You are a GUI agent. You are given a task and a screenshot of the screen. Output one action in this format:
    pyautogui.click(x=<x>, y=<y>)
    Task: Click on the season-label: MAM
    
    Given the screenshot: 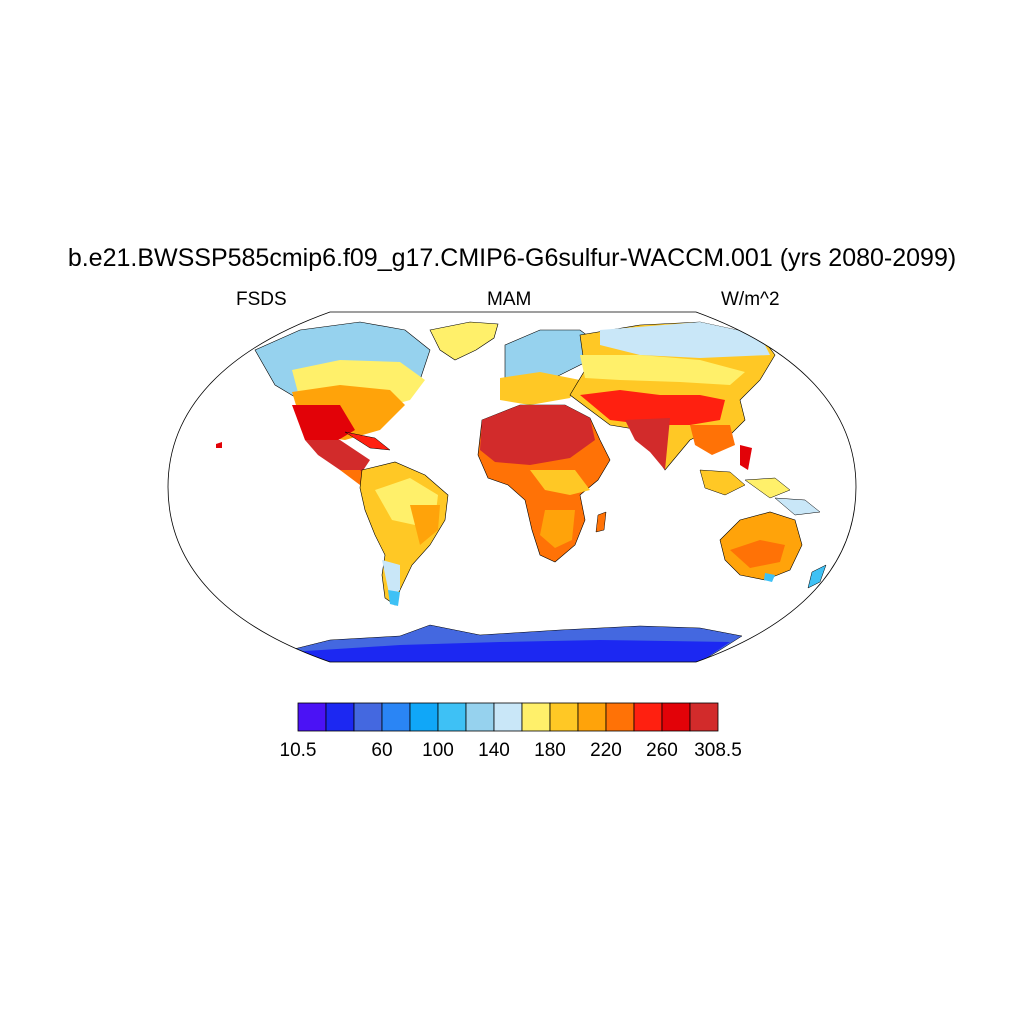 What is the action you would take?
    pyautogui.click(x=509, y=299)
    